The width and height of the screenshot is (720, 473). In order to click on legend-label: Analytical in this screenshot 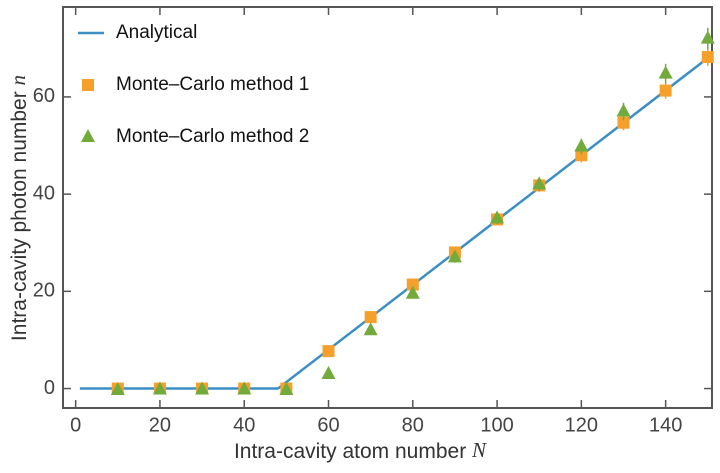, I will do `click(156, 32)`.